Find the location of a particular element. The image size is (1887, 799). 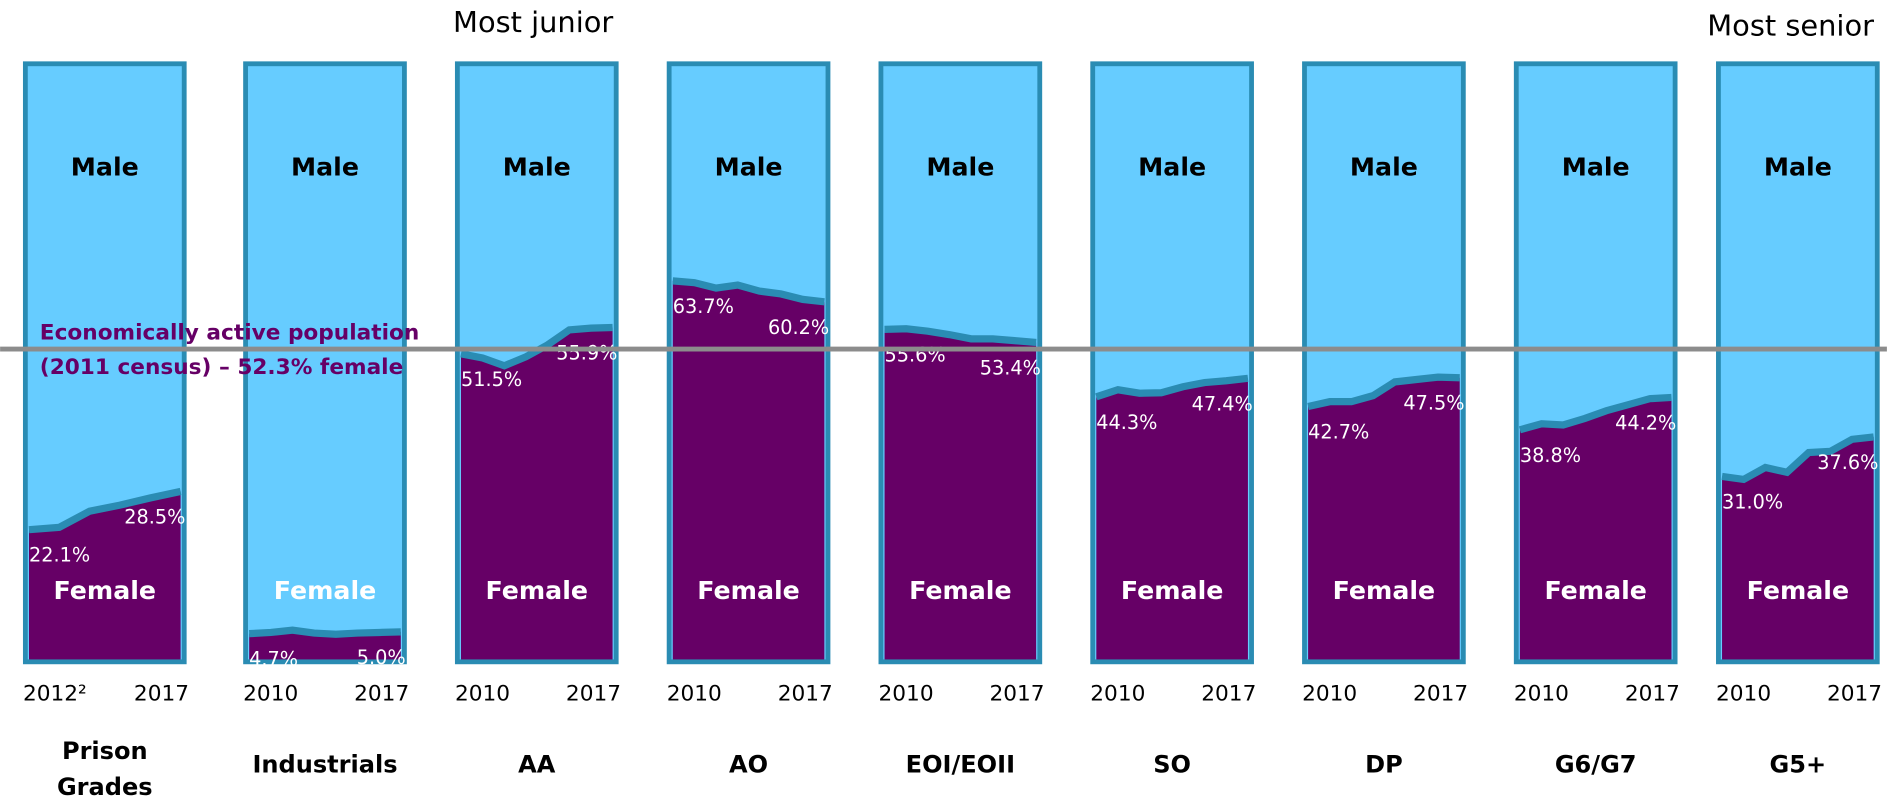

category-label: G6/G7 is located at coordinates (1596, 764).